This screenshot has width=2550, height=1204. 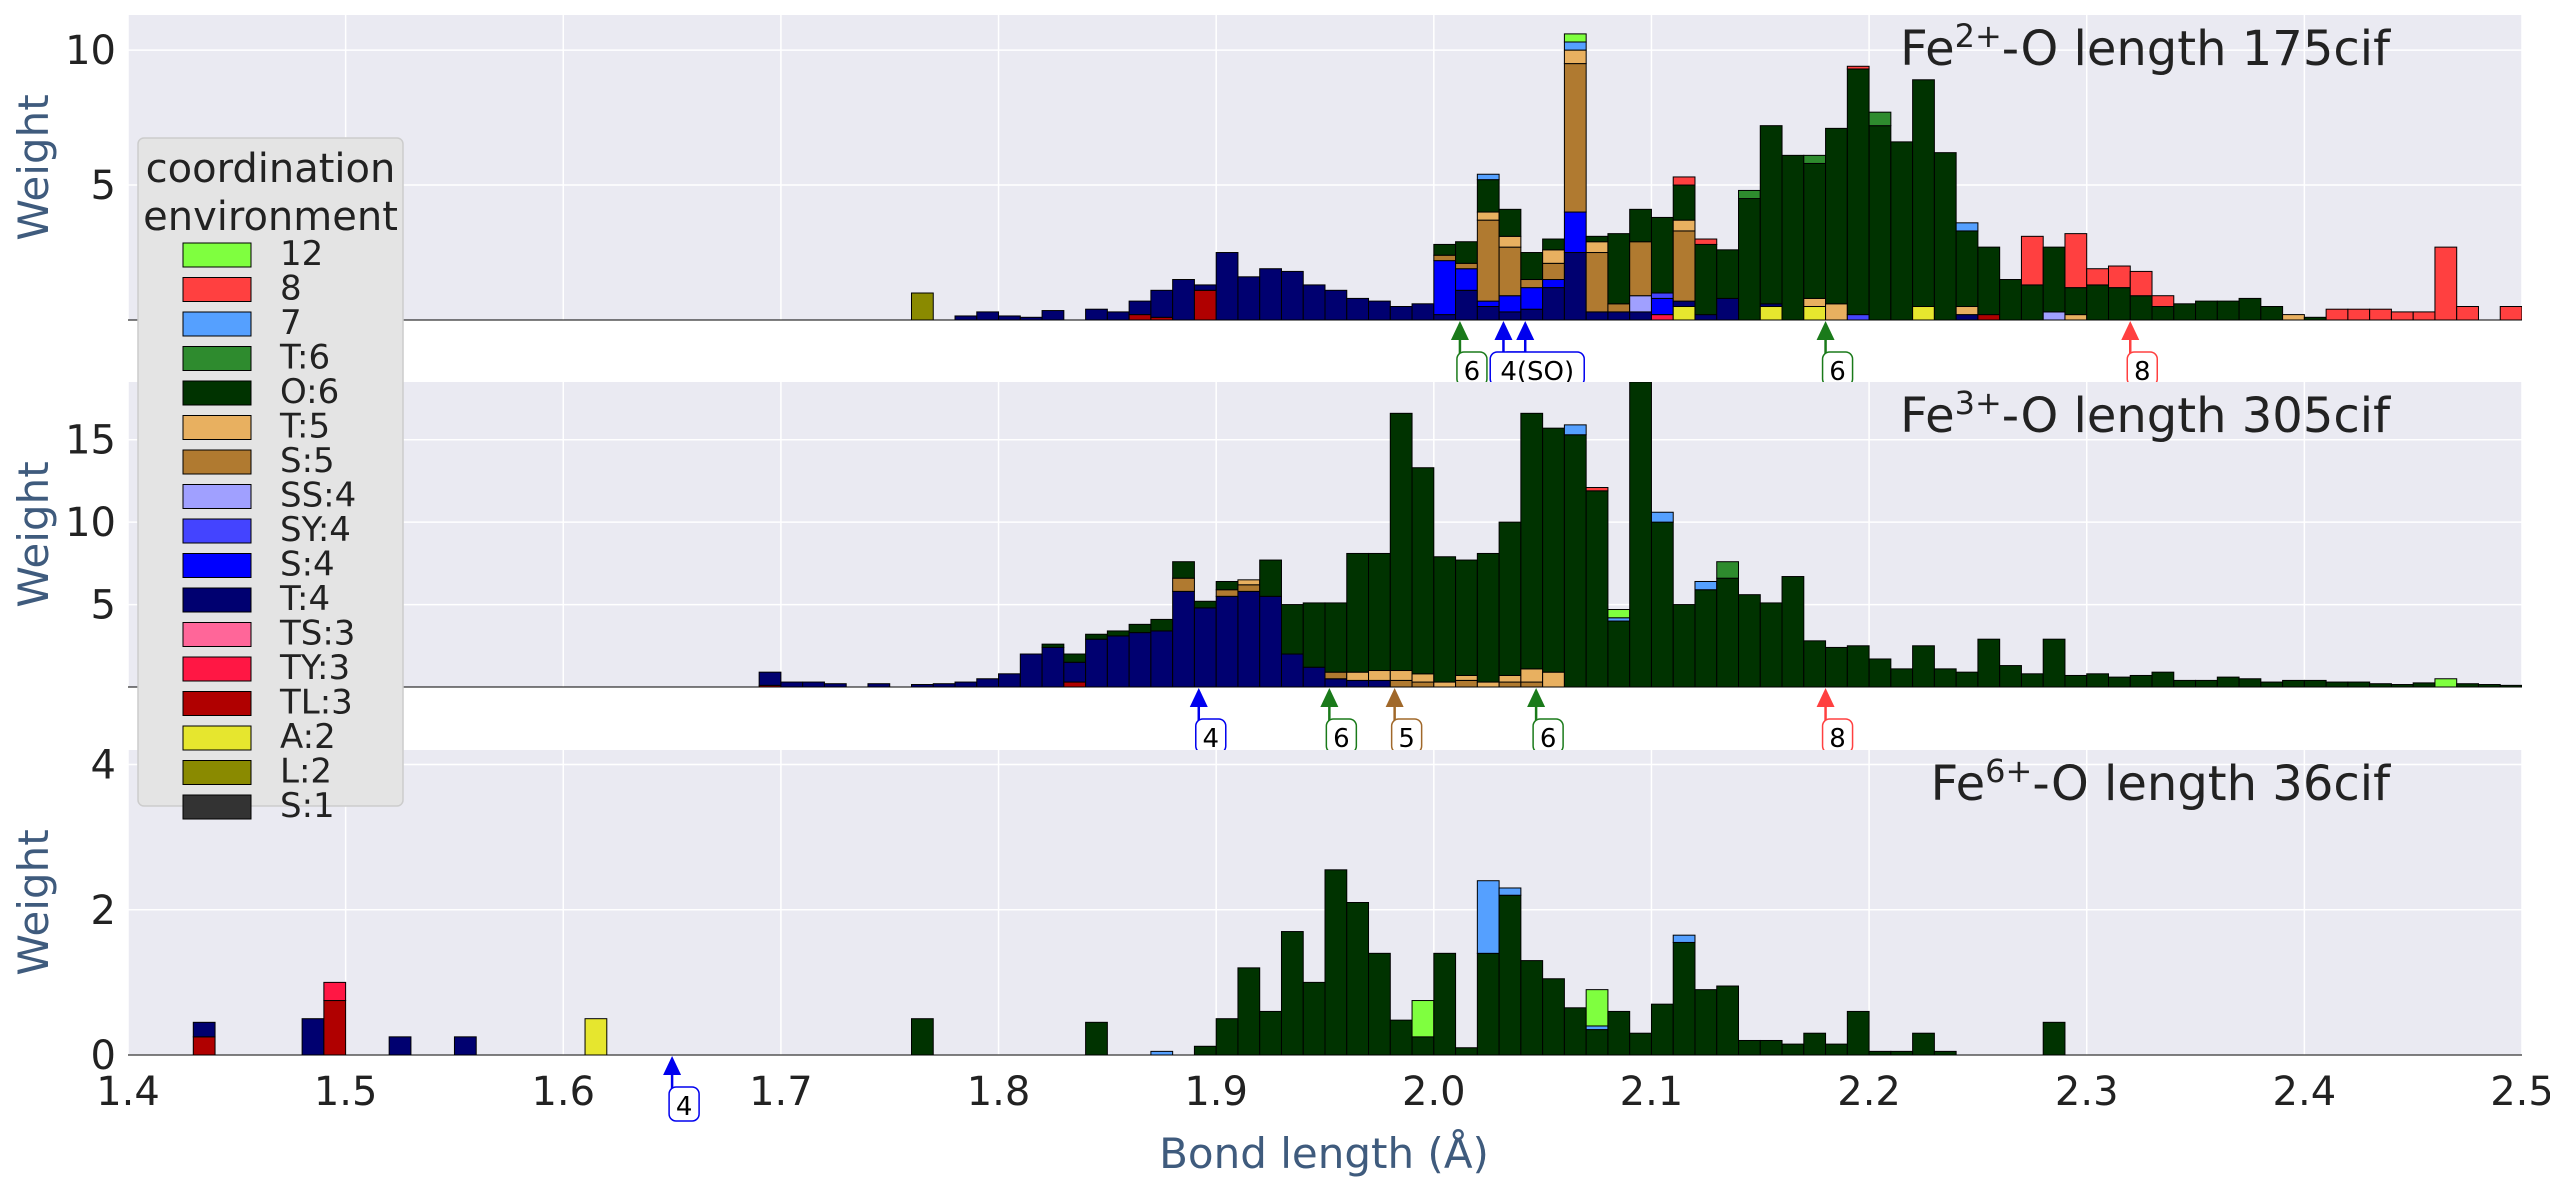 What do you see at coordinates (922, 306) in the screenshot?
I see `bar-segment-L2` at bounding box center [922, 306].